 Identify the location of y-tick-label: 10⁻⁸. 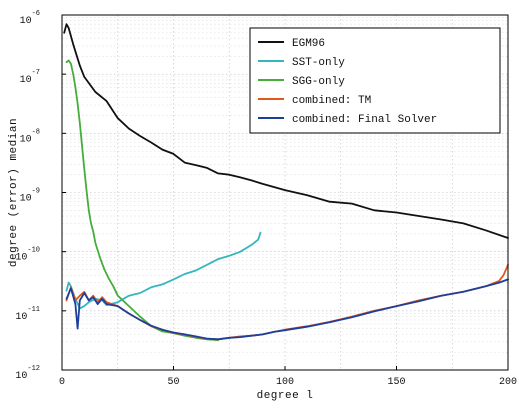
(30, 136).